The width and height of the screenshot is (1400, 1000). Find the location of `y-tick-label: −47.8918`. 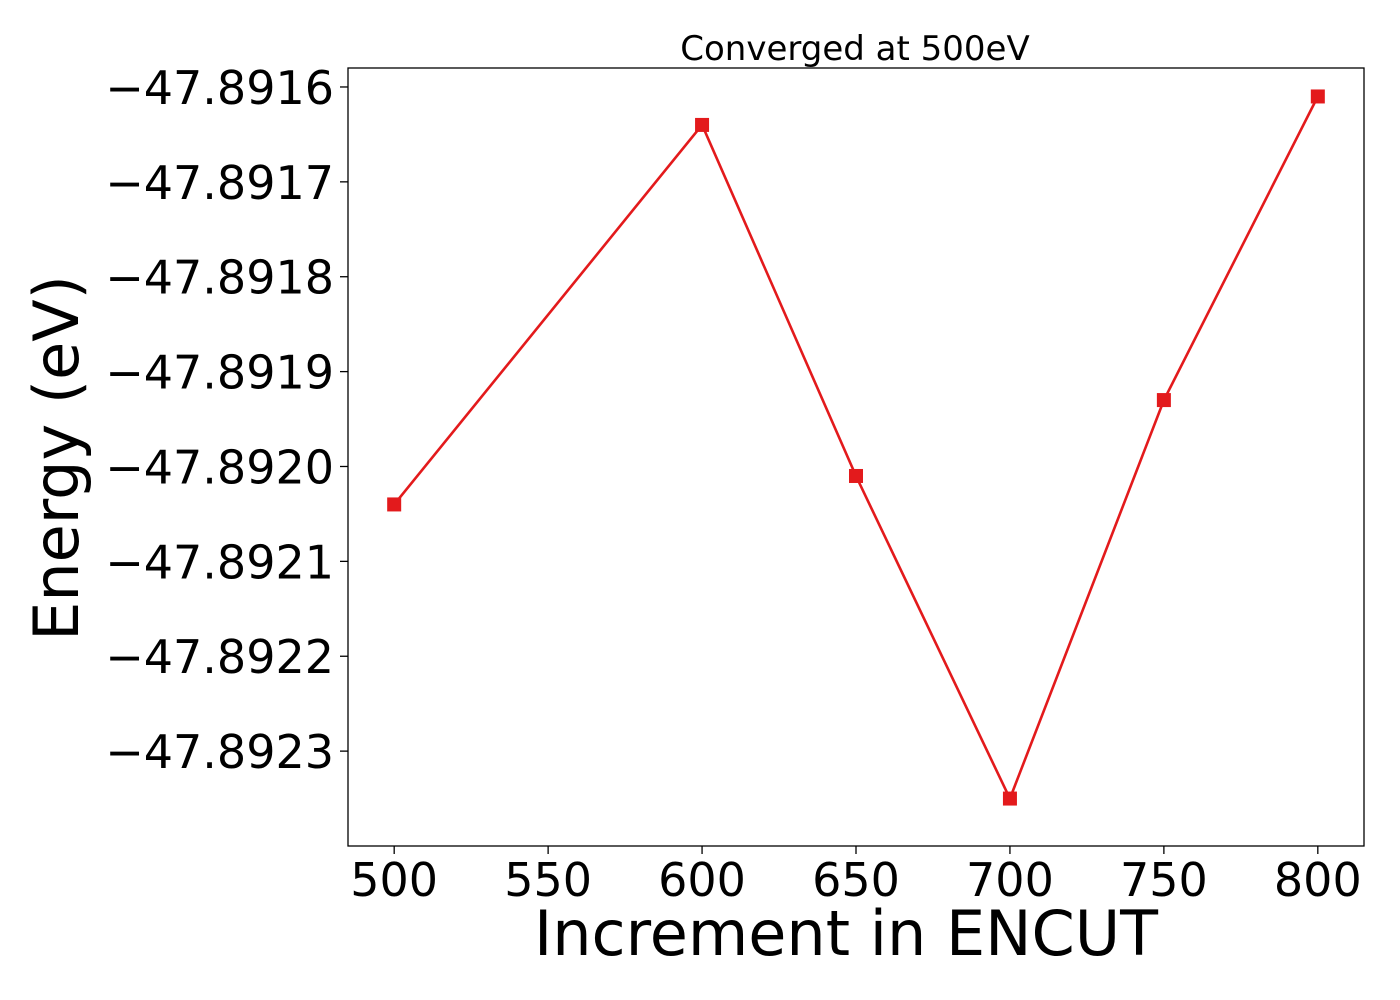

y-tick-label: −47.8918 is located at coordinates (219, 278).